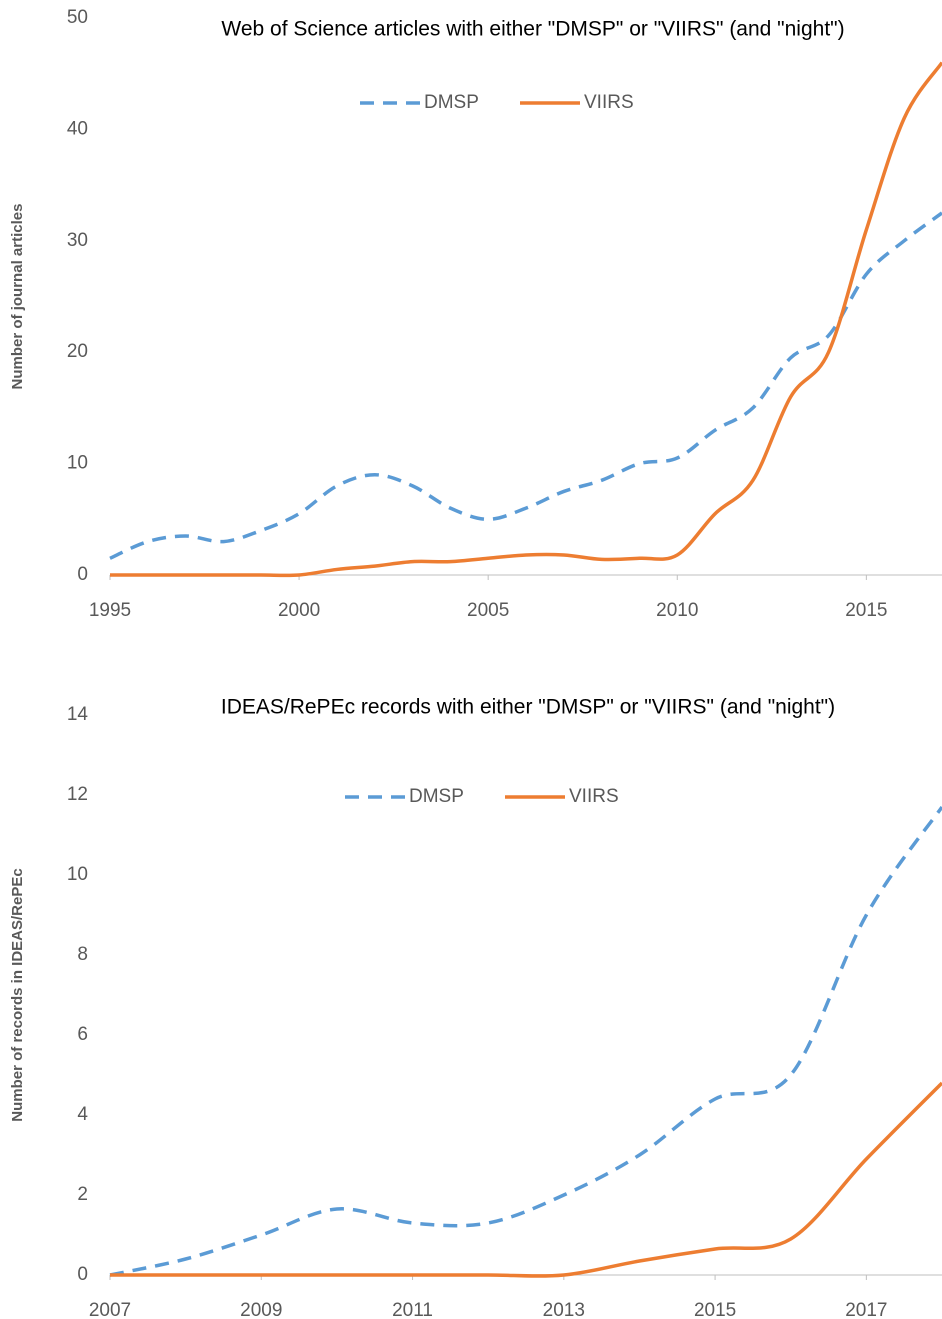 The width and height of the screenshot is (942, 1319). I want to click on x-tick-label: 2000, so click(299, 610).